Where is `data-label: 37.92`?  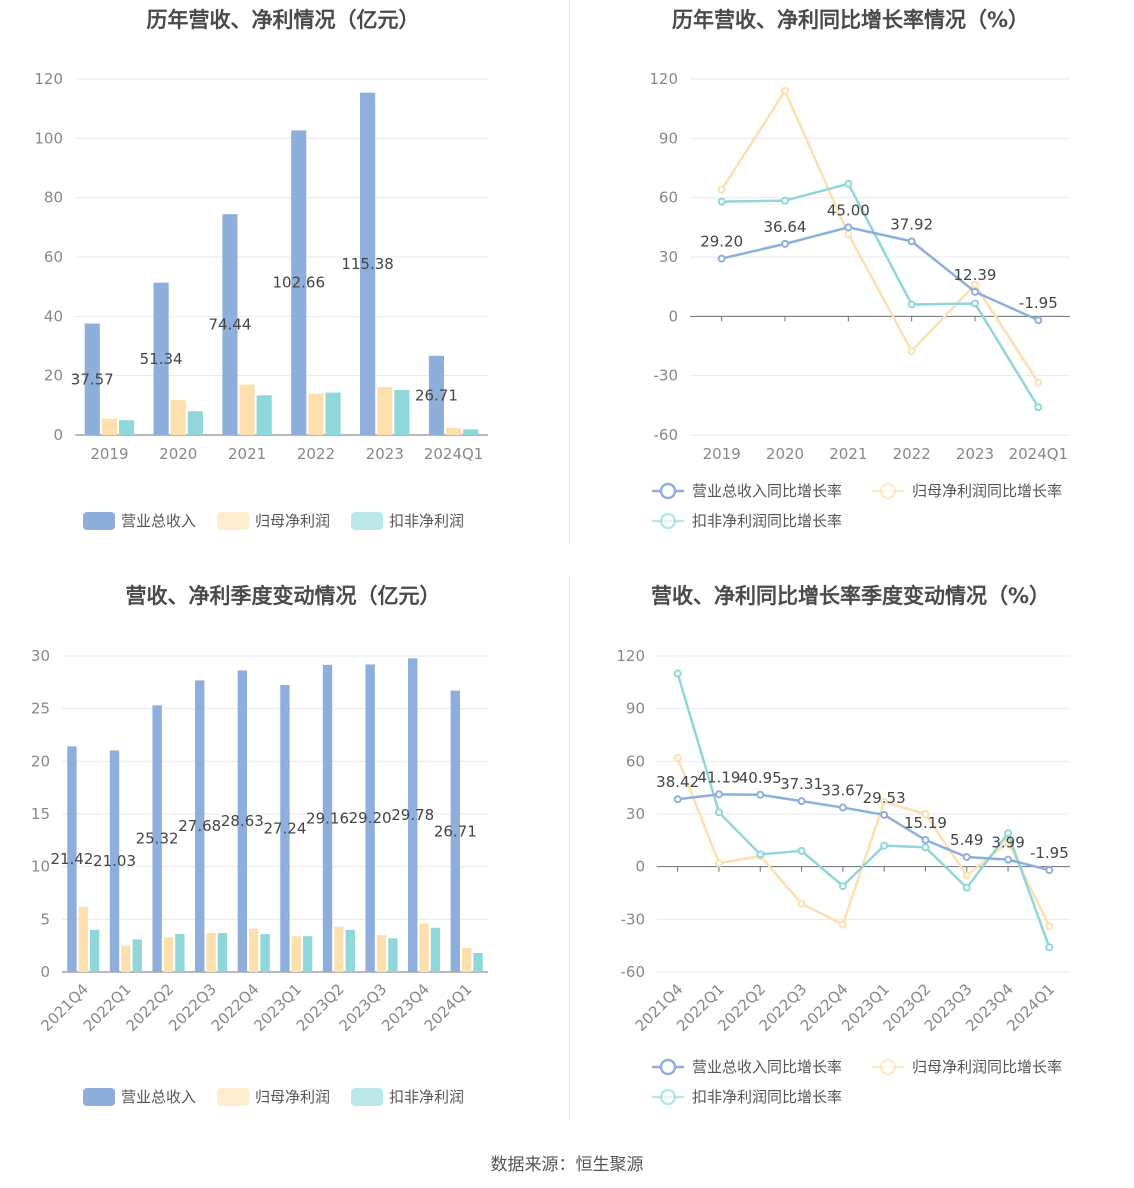 data-label: 37.92 is located at coordinates (911, 224).